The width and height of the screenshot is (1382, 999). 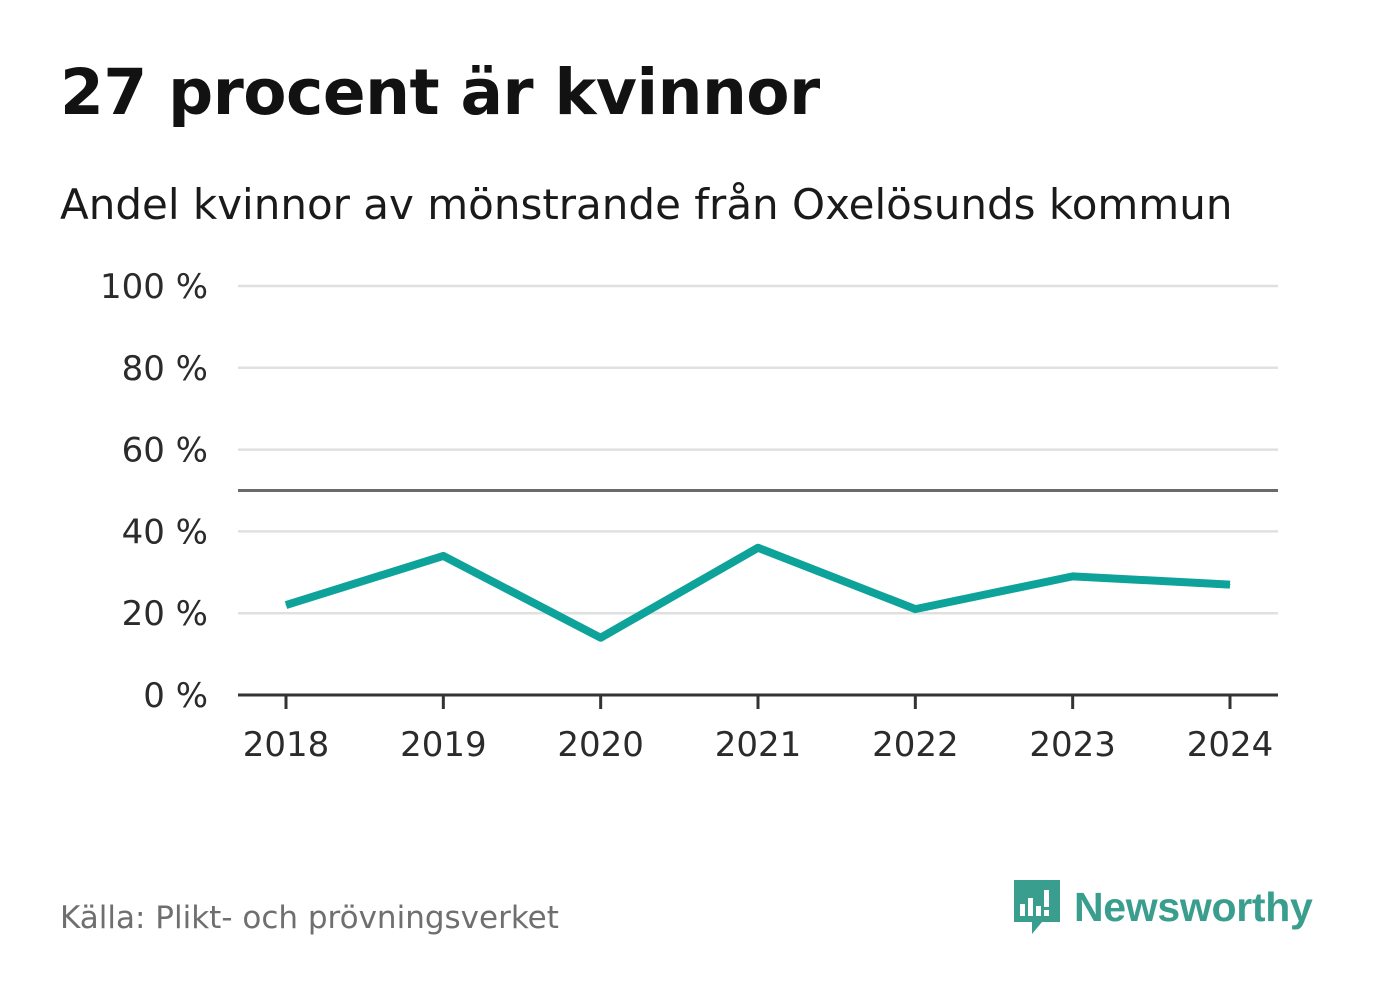 I want to click on series-group, so click(x=757, y=592).